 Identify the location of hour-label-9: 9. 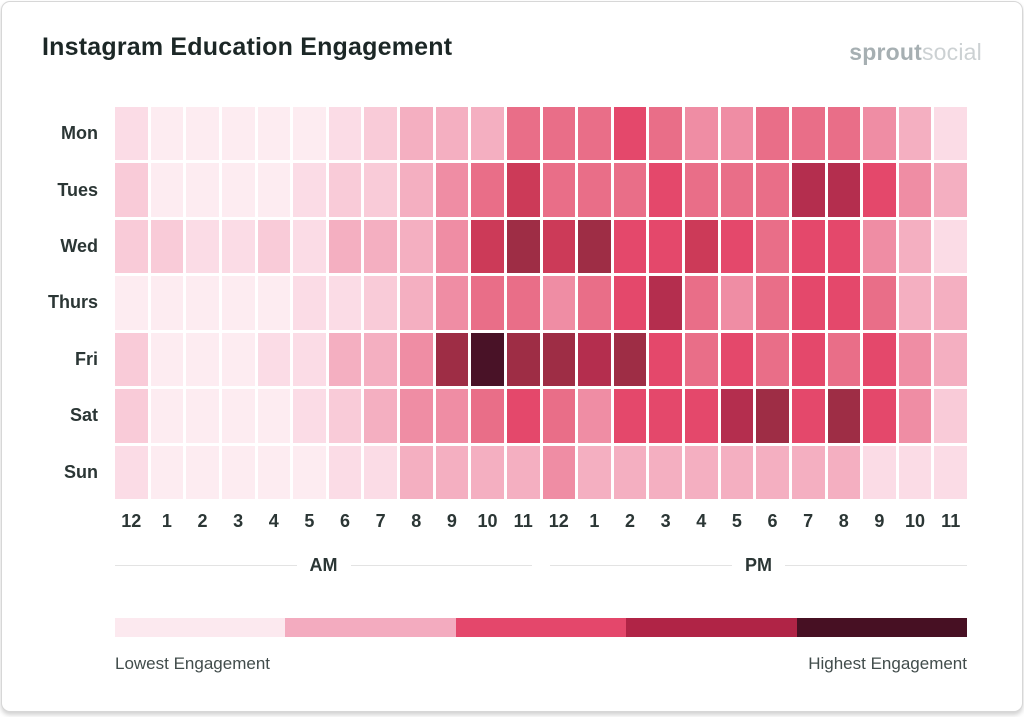
(451, 520).